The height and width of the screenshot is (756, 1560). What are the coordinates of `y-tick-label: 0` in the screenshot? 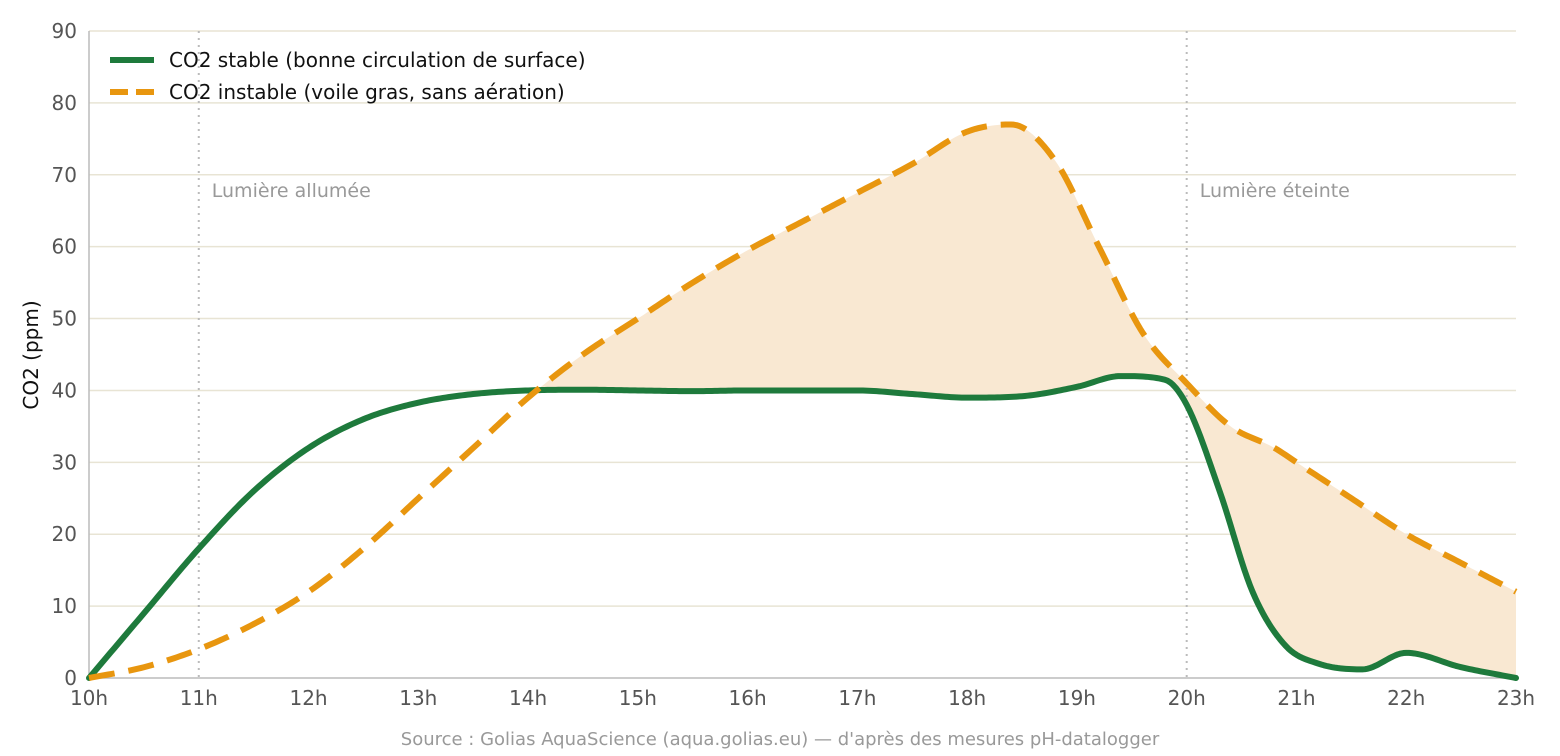 It's located at (70, 678).